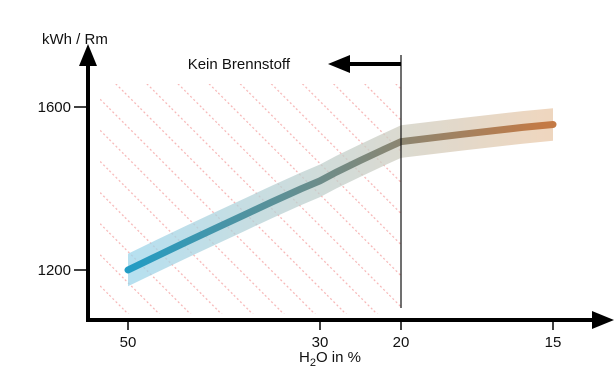 The height and width of the screenshot is (374, 614). Describe the element at coordinates (304, 357) in the screenshot. I see `x-axis-label-pre: H` at that location.